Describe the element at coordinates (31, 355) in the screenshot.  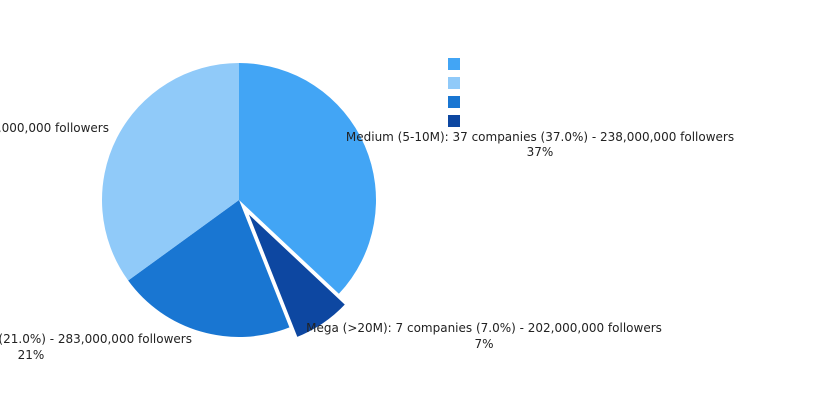
I see `slice-pct-large: 21%` at that location.